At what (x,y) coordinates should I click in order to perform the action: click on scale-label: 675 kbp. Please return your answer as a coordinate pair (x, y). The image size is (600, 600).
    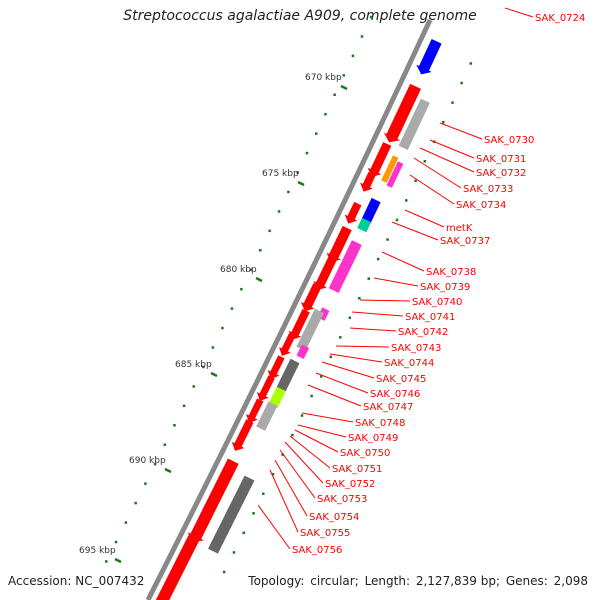
    Looking at the image, I should click on (280, 174).